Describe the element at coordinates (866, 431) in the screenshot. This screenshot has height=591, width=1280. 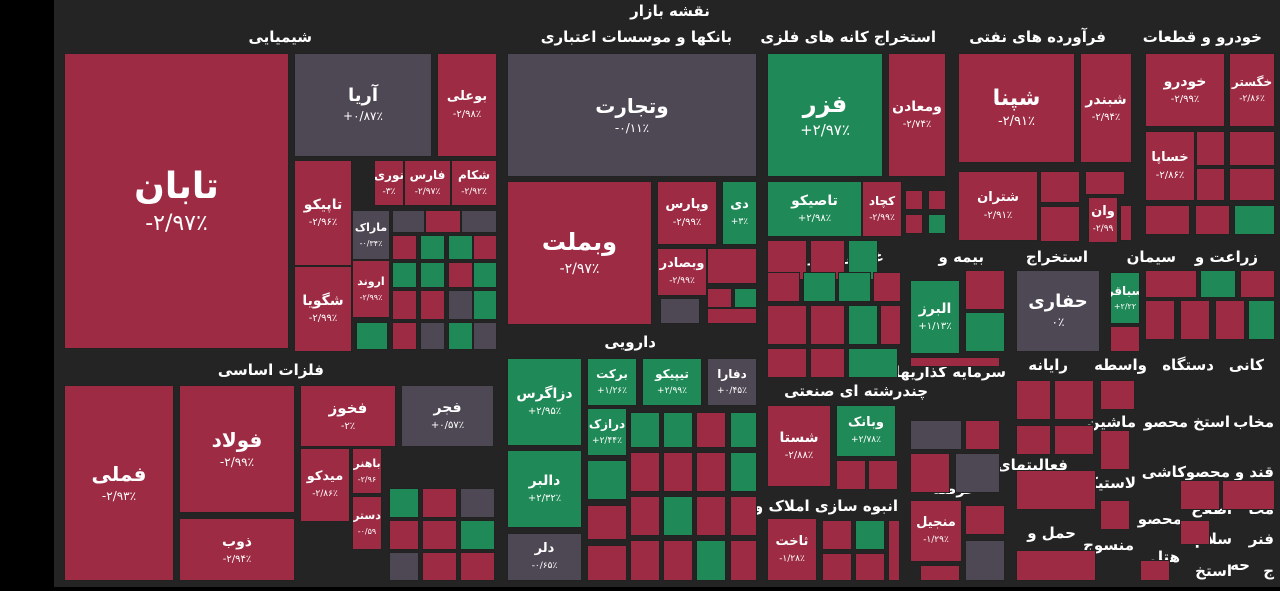
I see `stock-tile: وبانک +۲/۷۸٪` at that location.